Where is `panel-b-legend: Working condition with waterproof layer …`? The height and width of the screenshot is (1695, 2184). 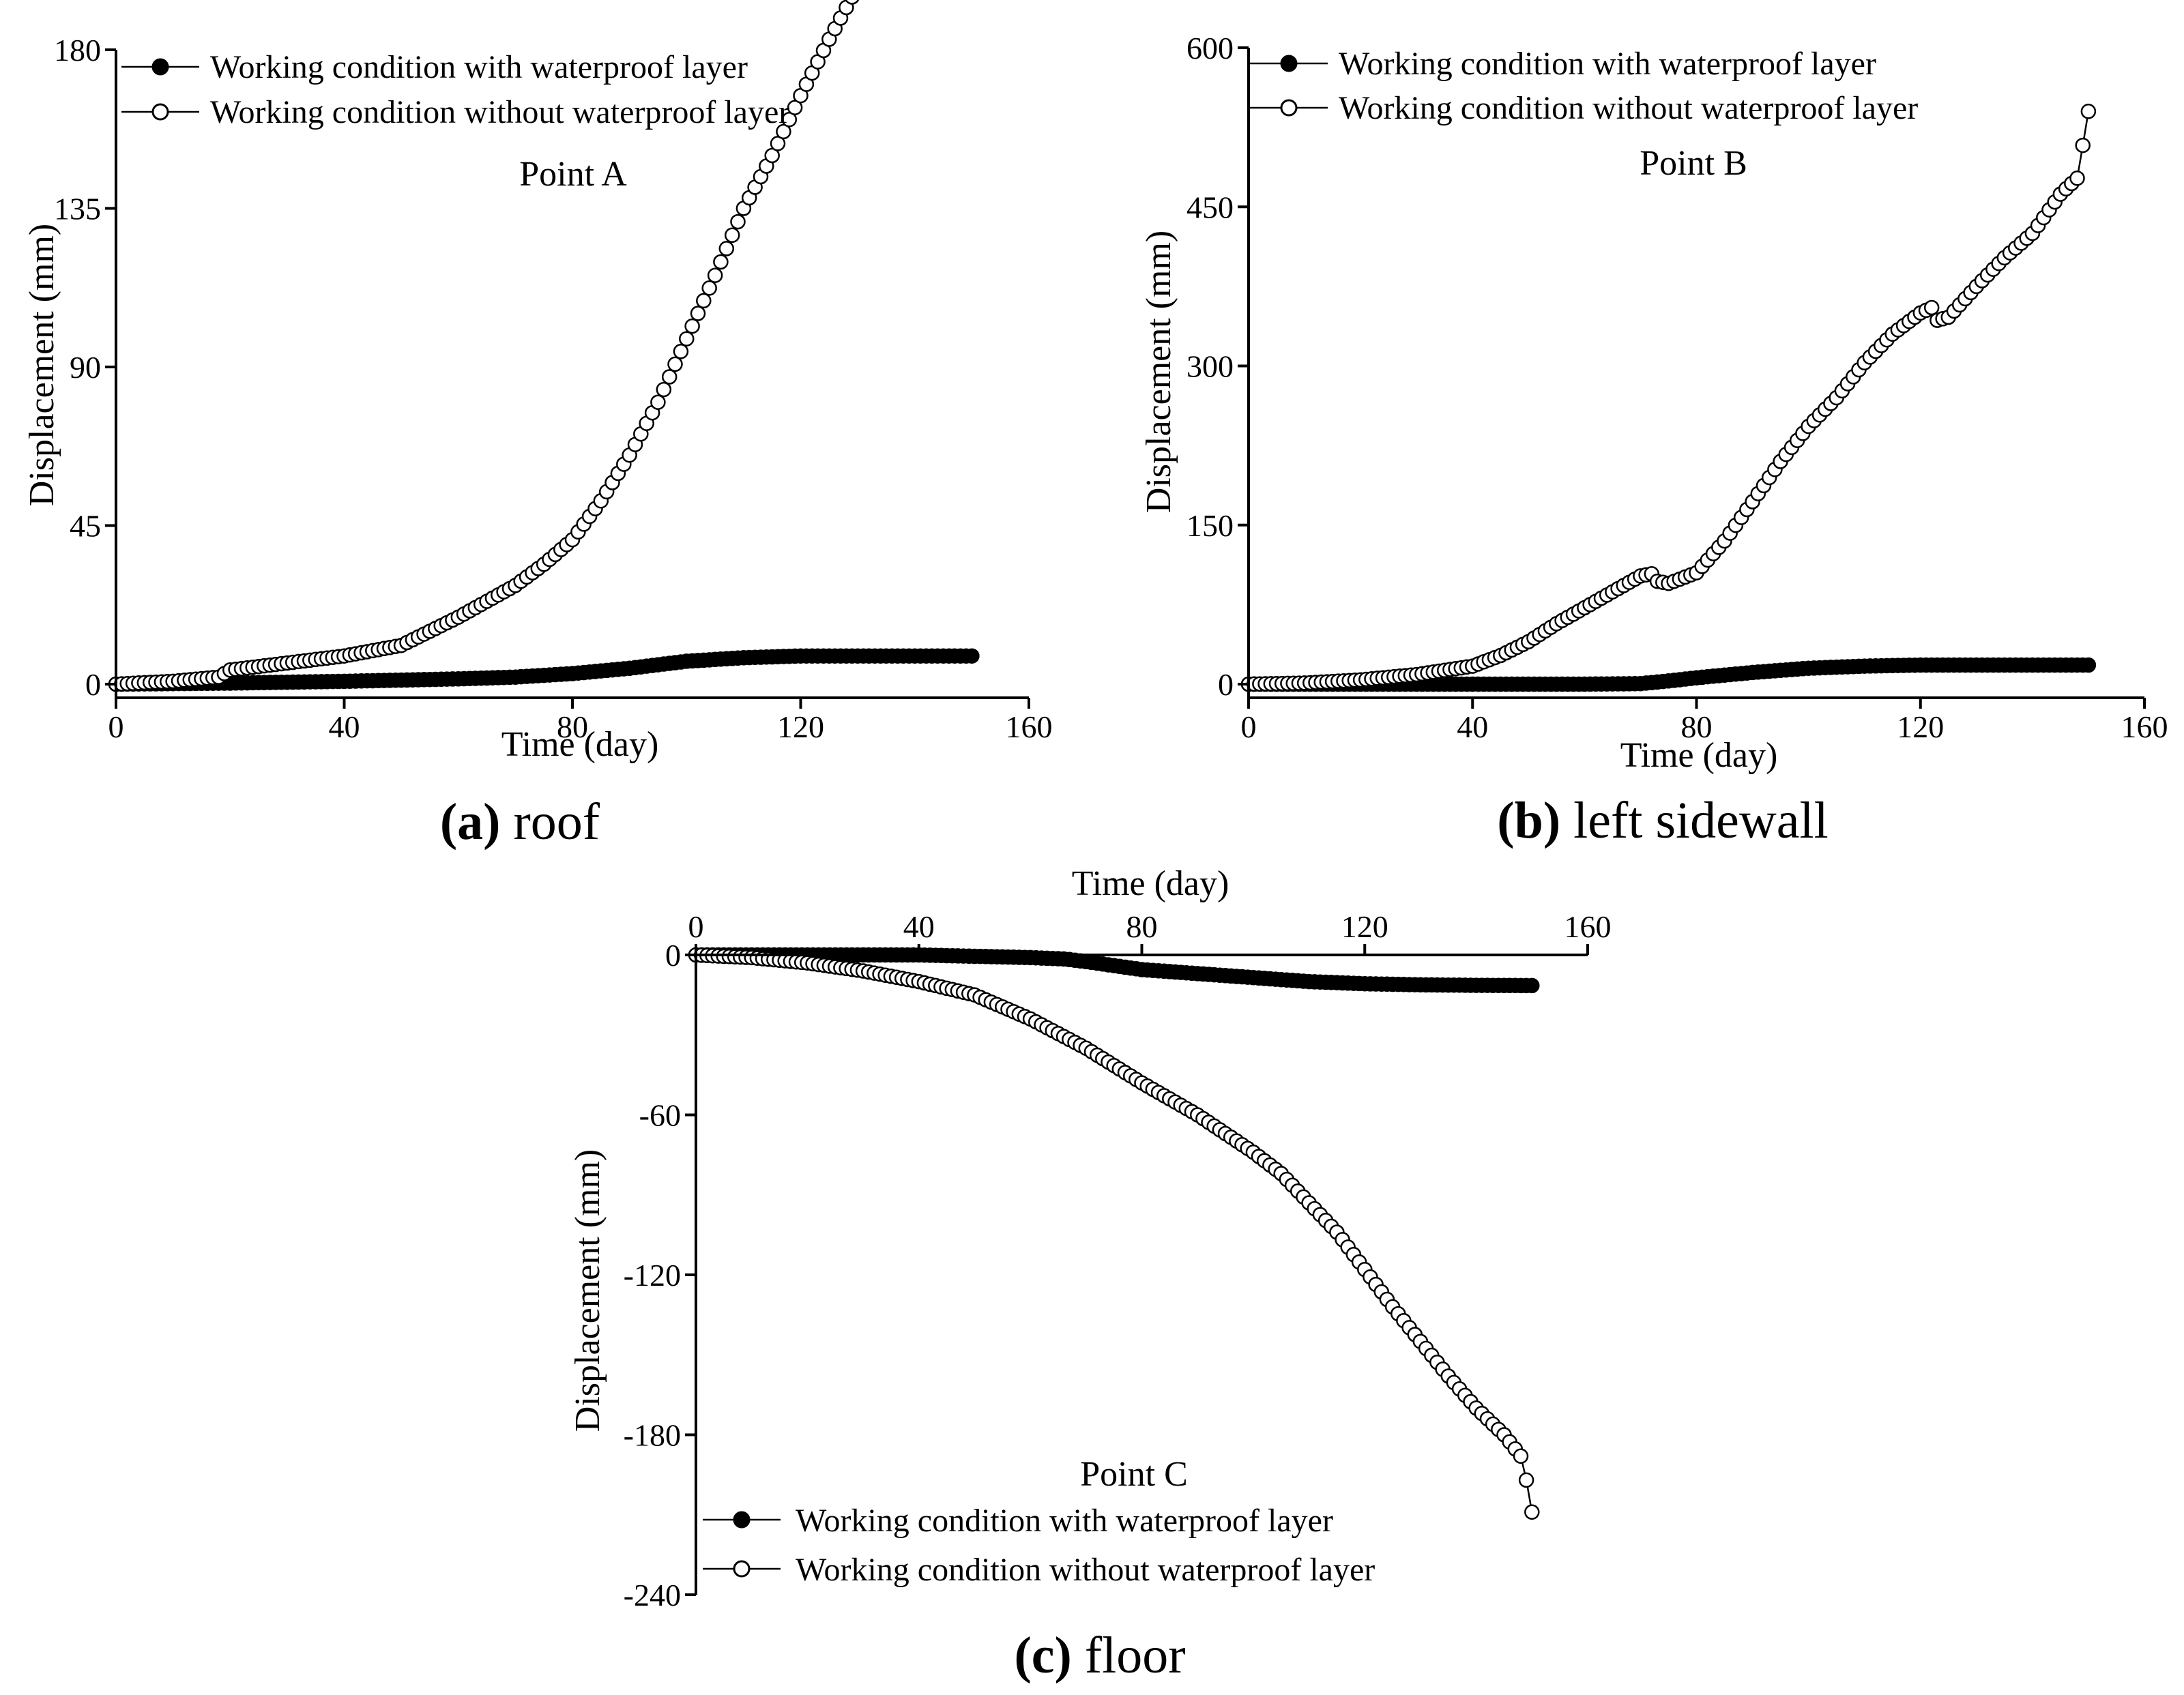 panel-b-legend: Working condition with waterproof layer … is located at coordinates (1584, 86).